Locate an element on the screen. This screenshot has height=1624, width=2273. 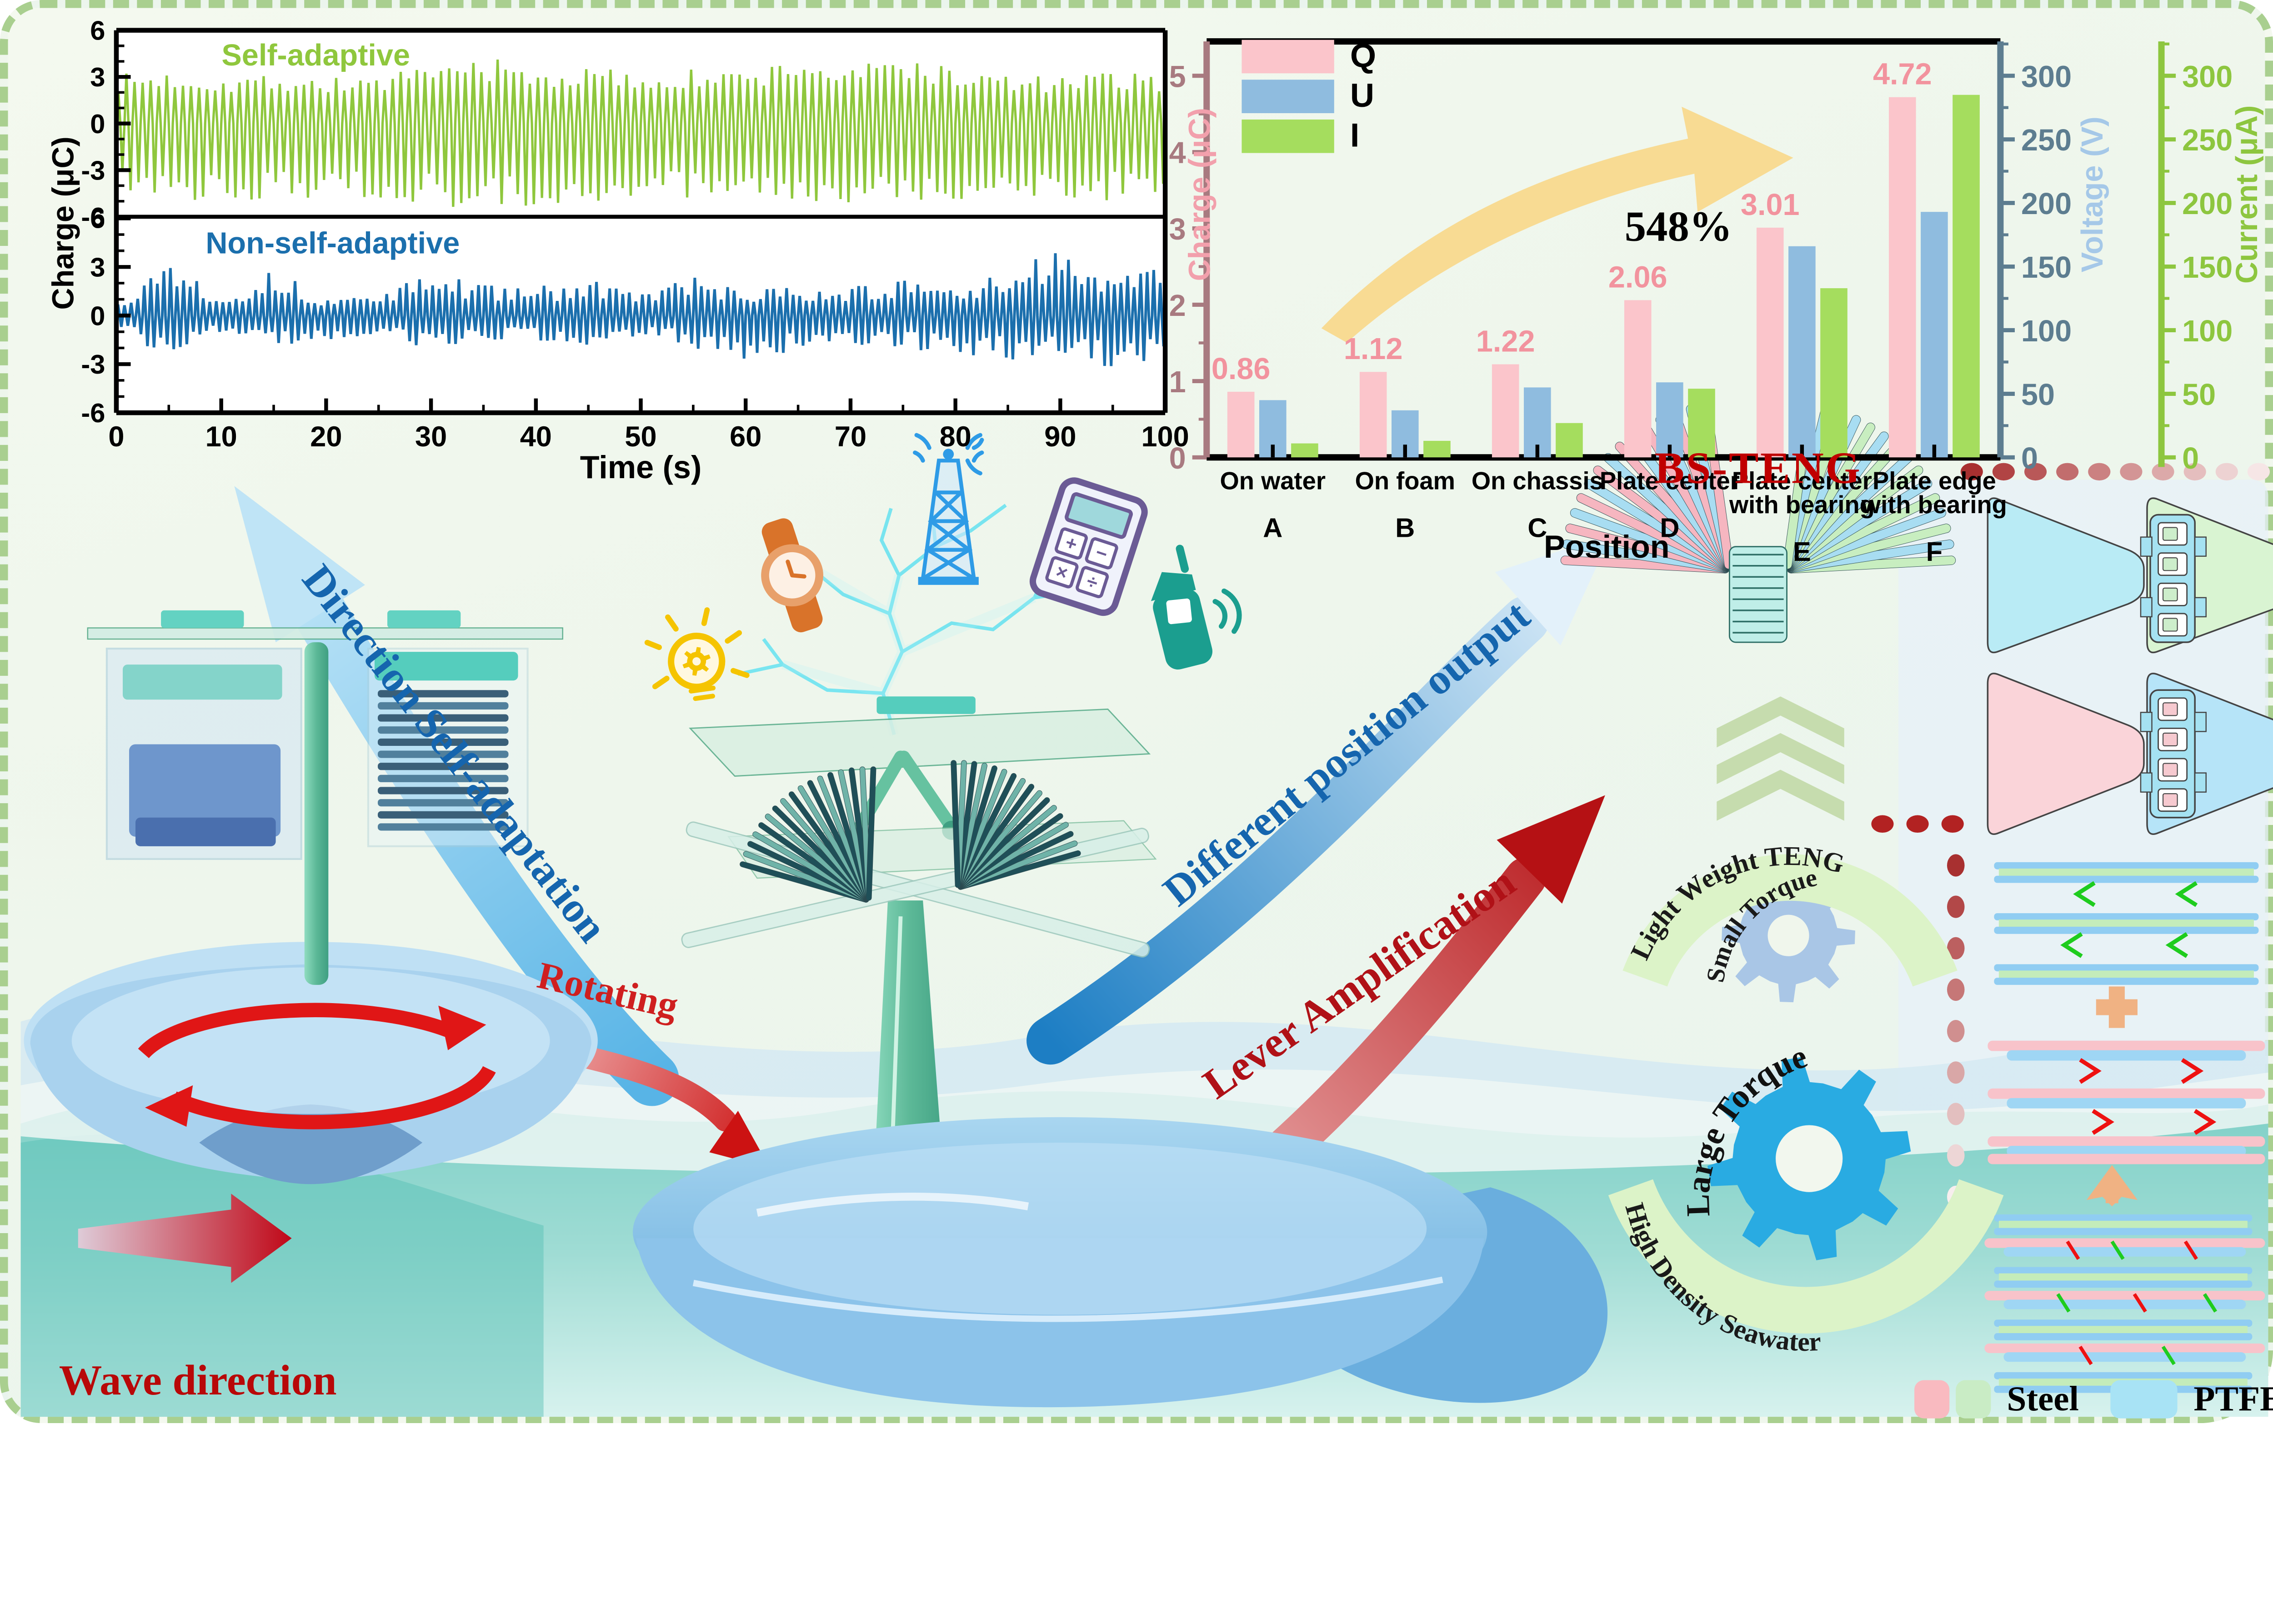
calc-key is located at coordinates (1062, 572).